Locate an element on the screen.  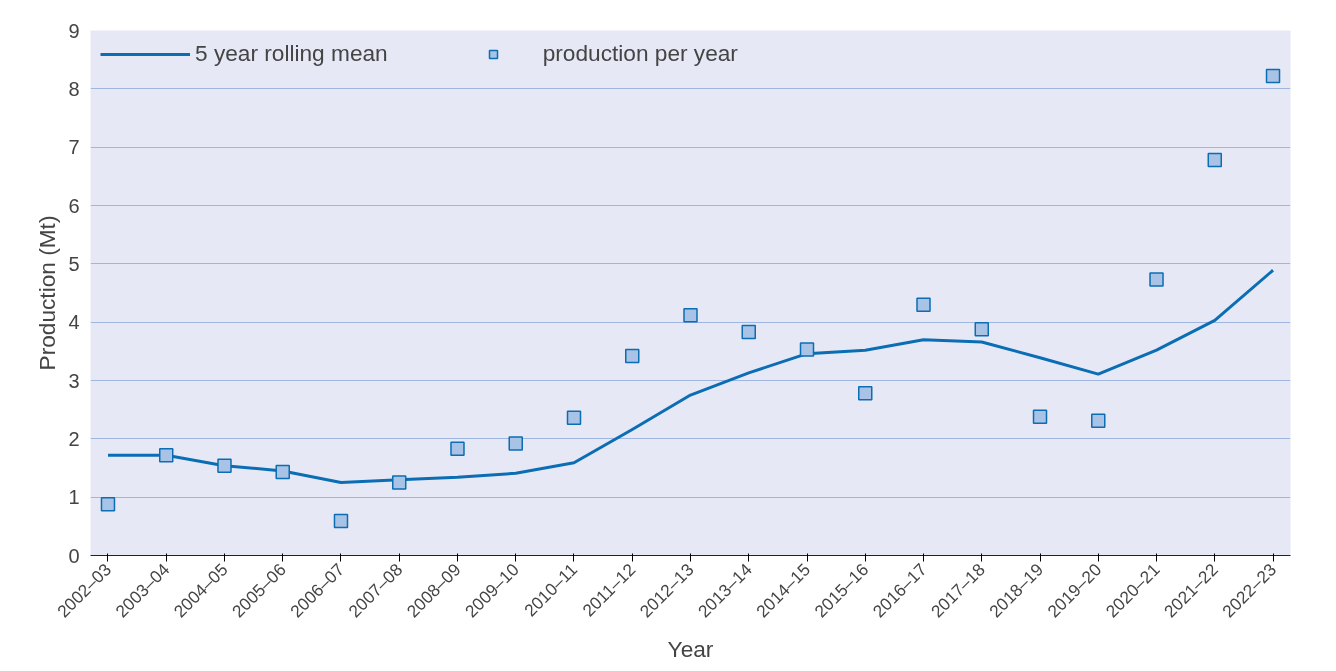
y-tick-label: 6 is located at coordinates (74, 205).